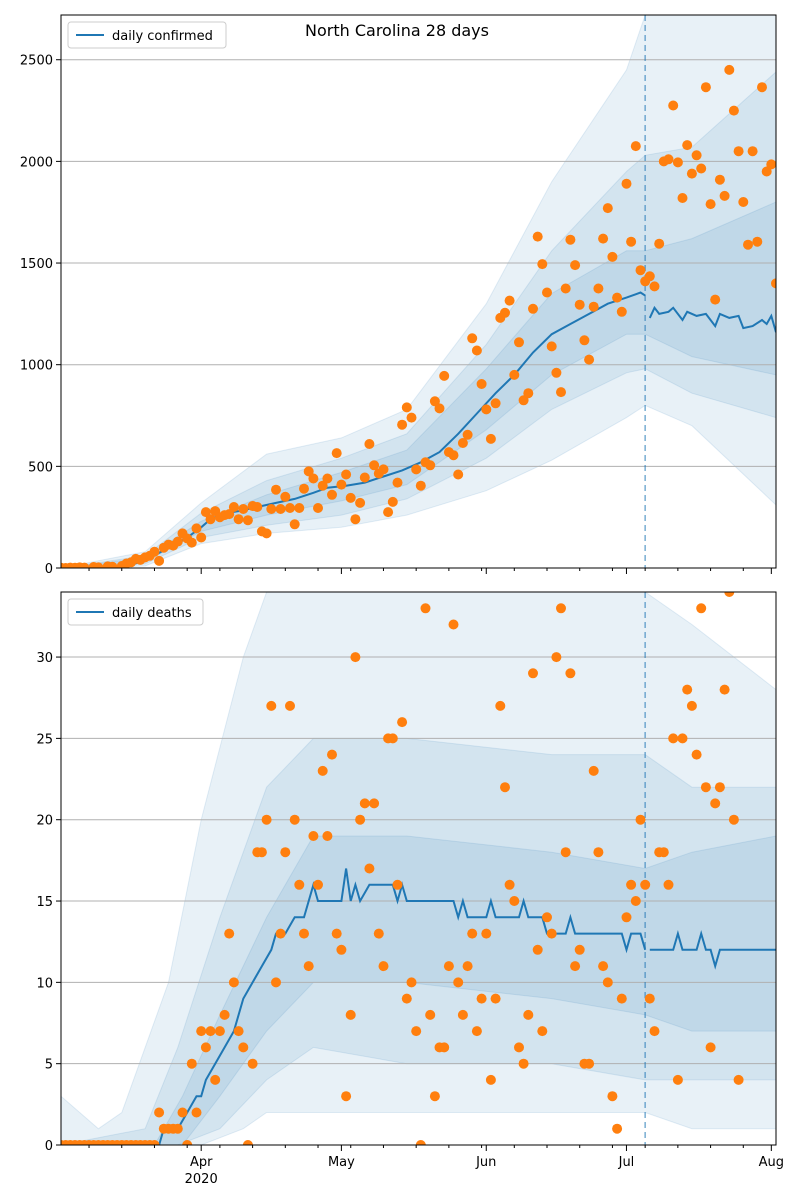 The image size is (800, 1200). I want to click on y-tick-label: 500, so click(40, 467).